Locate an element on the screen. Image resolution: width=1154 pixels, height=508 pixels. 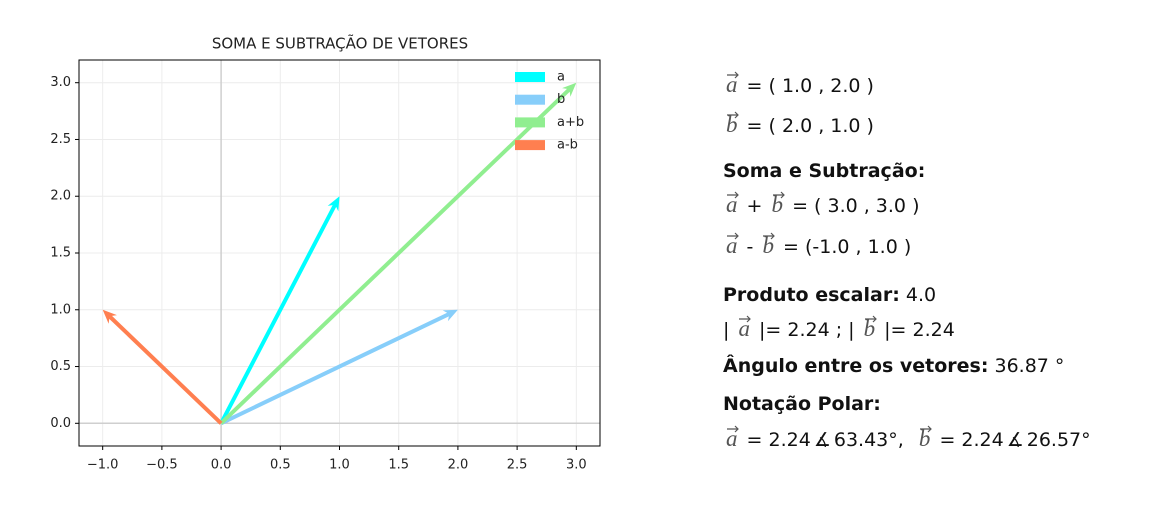
x-tick-label: 3.0 is located at coordinates (576, 465).